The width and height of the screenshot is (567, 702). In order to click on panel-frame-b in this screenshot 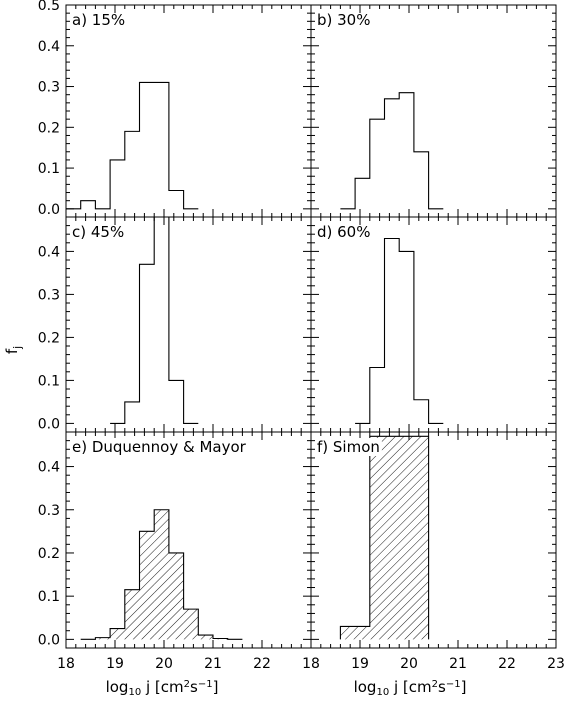, I will do `click(433, 111)`.